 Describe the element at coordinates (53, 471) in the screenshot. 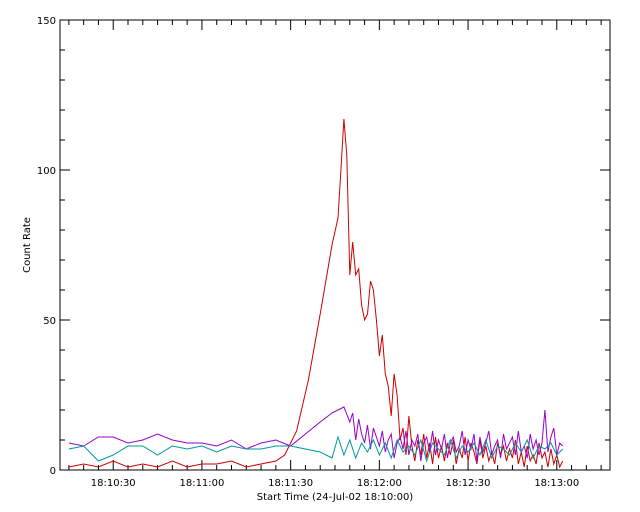

I see `y-tick-label: 0` at that location.